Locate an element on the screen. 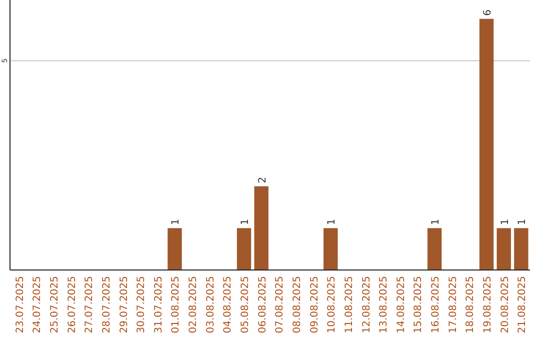 This screenshot has width=540, height=340. x-tick-label: 21.08.2025 is located at coordinates (522, 305).